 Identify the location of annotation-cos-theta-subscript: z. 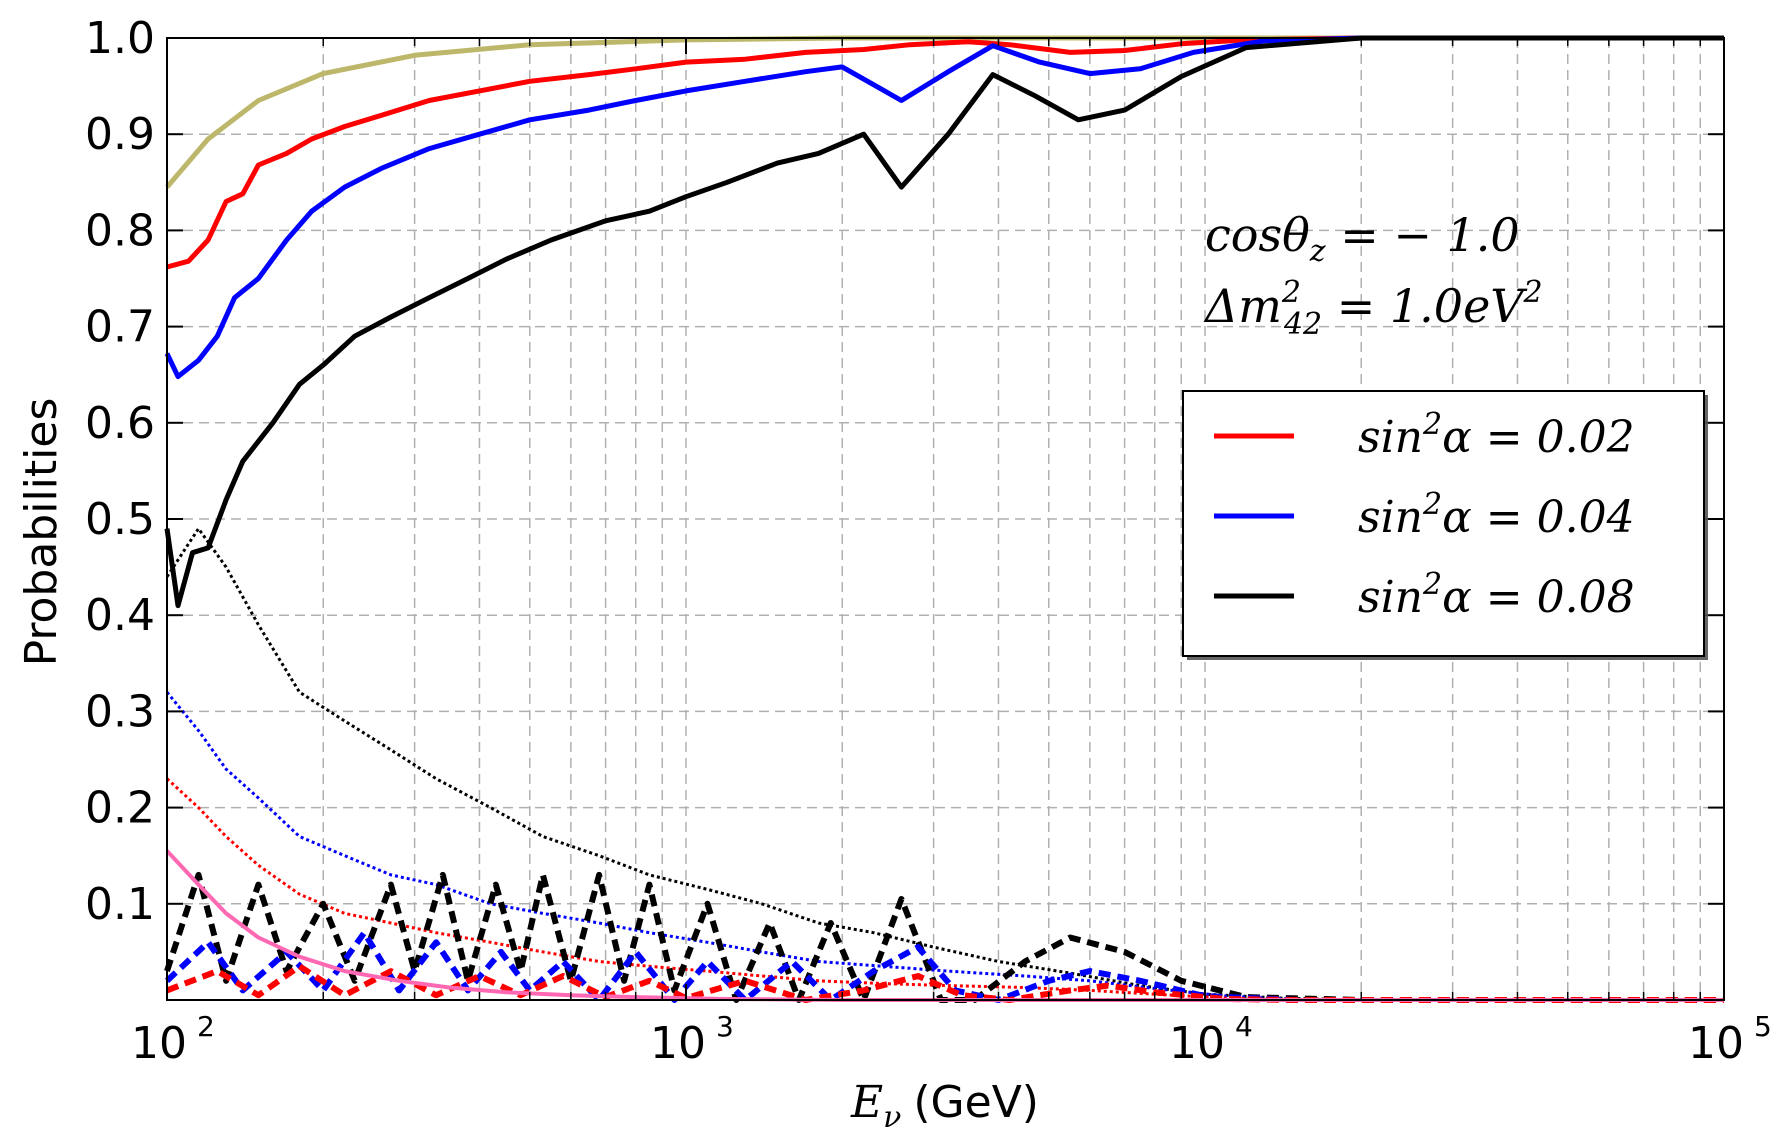
(1317, 251).